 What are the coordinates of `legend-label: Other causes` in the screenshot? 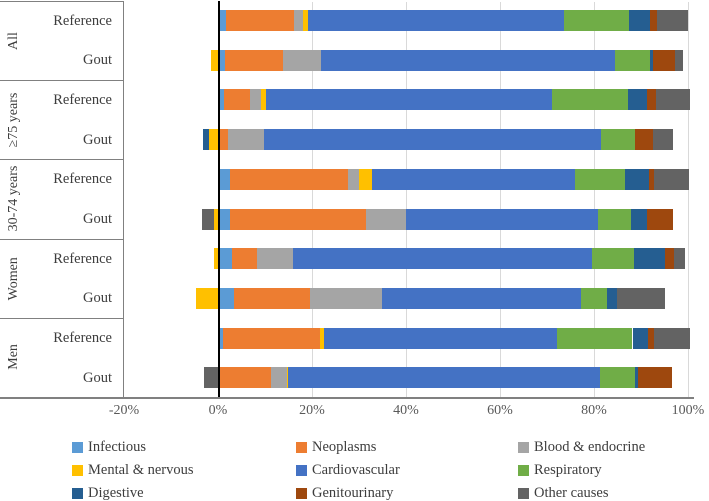 It's located at (571, 493).